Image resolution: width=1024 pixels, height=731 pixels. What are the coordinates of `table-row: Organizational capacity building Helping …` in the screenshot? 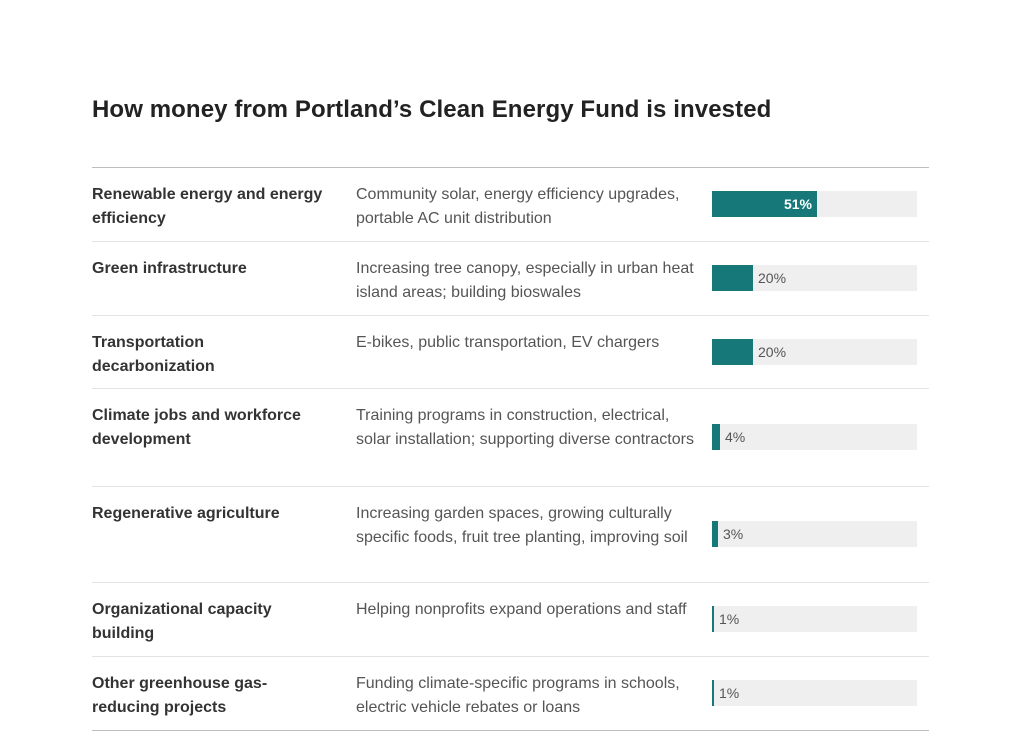 It's located at (510, 620).